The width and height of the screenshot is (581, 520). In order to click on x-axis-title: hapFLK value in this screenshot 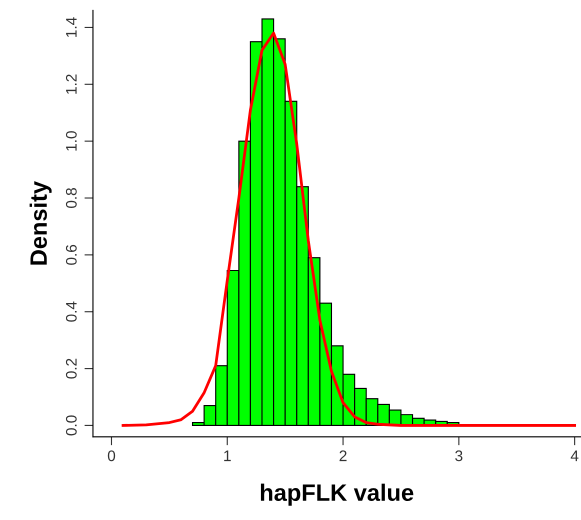, I will do `click(337, 495)`.